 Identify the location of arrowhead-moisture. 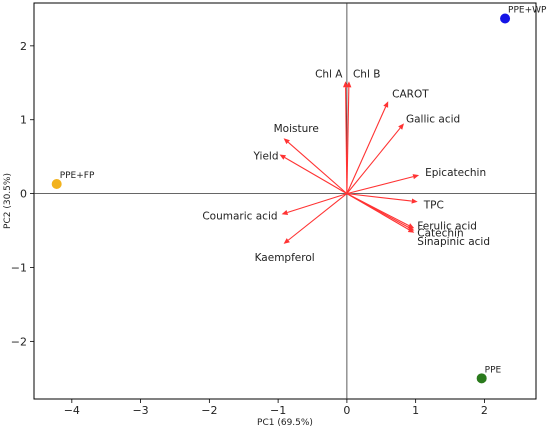
(286, 141).